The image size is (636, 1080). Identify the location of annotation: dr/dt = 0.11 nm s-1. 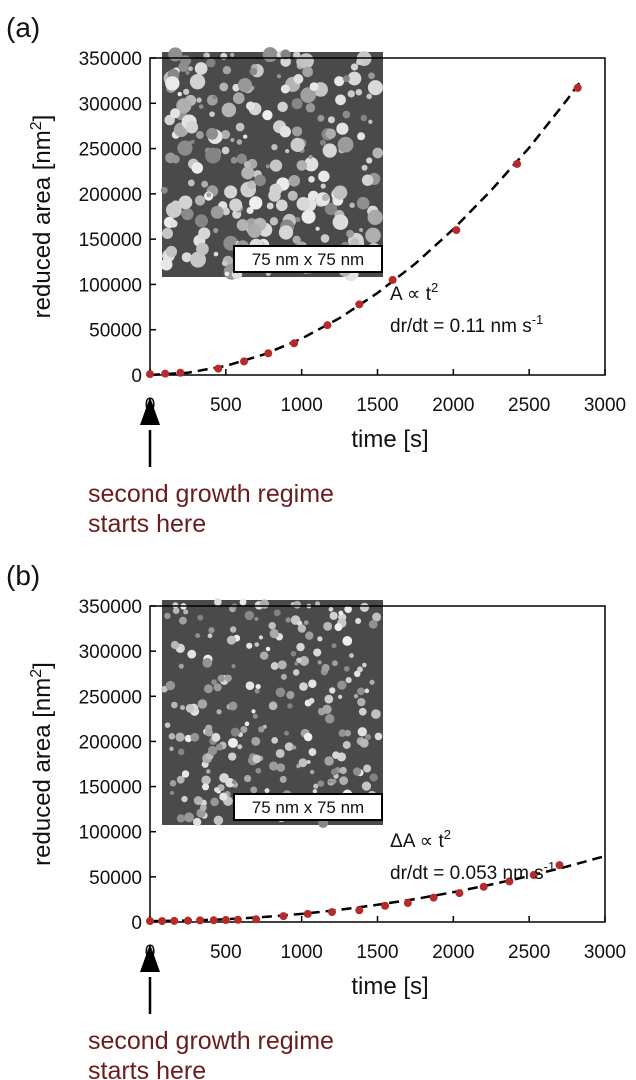
(466, 324).